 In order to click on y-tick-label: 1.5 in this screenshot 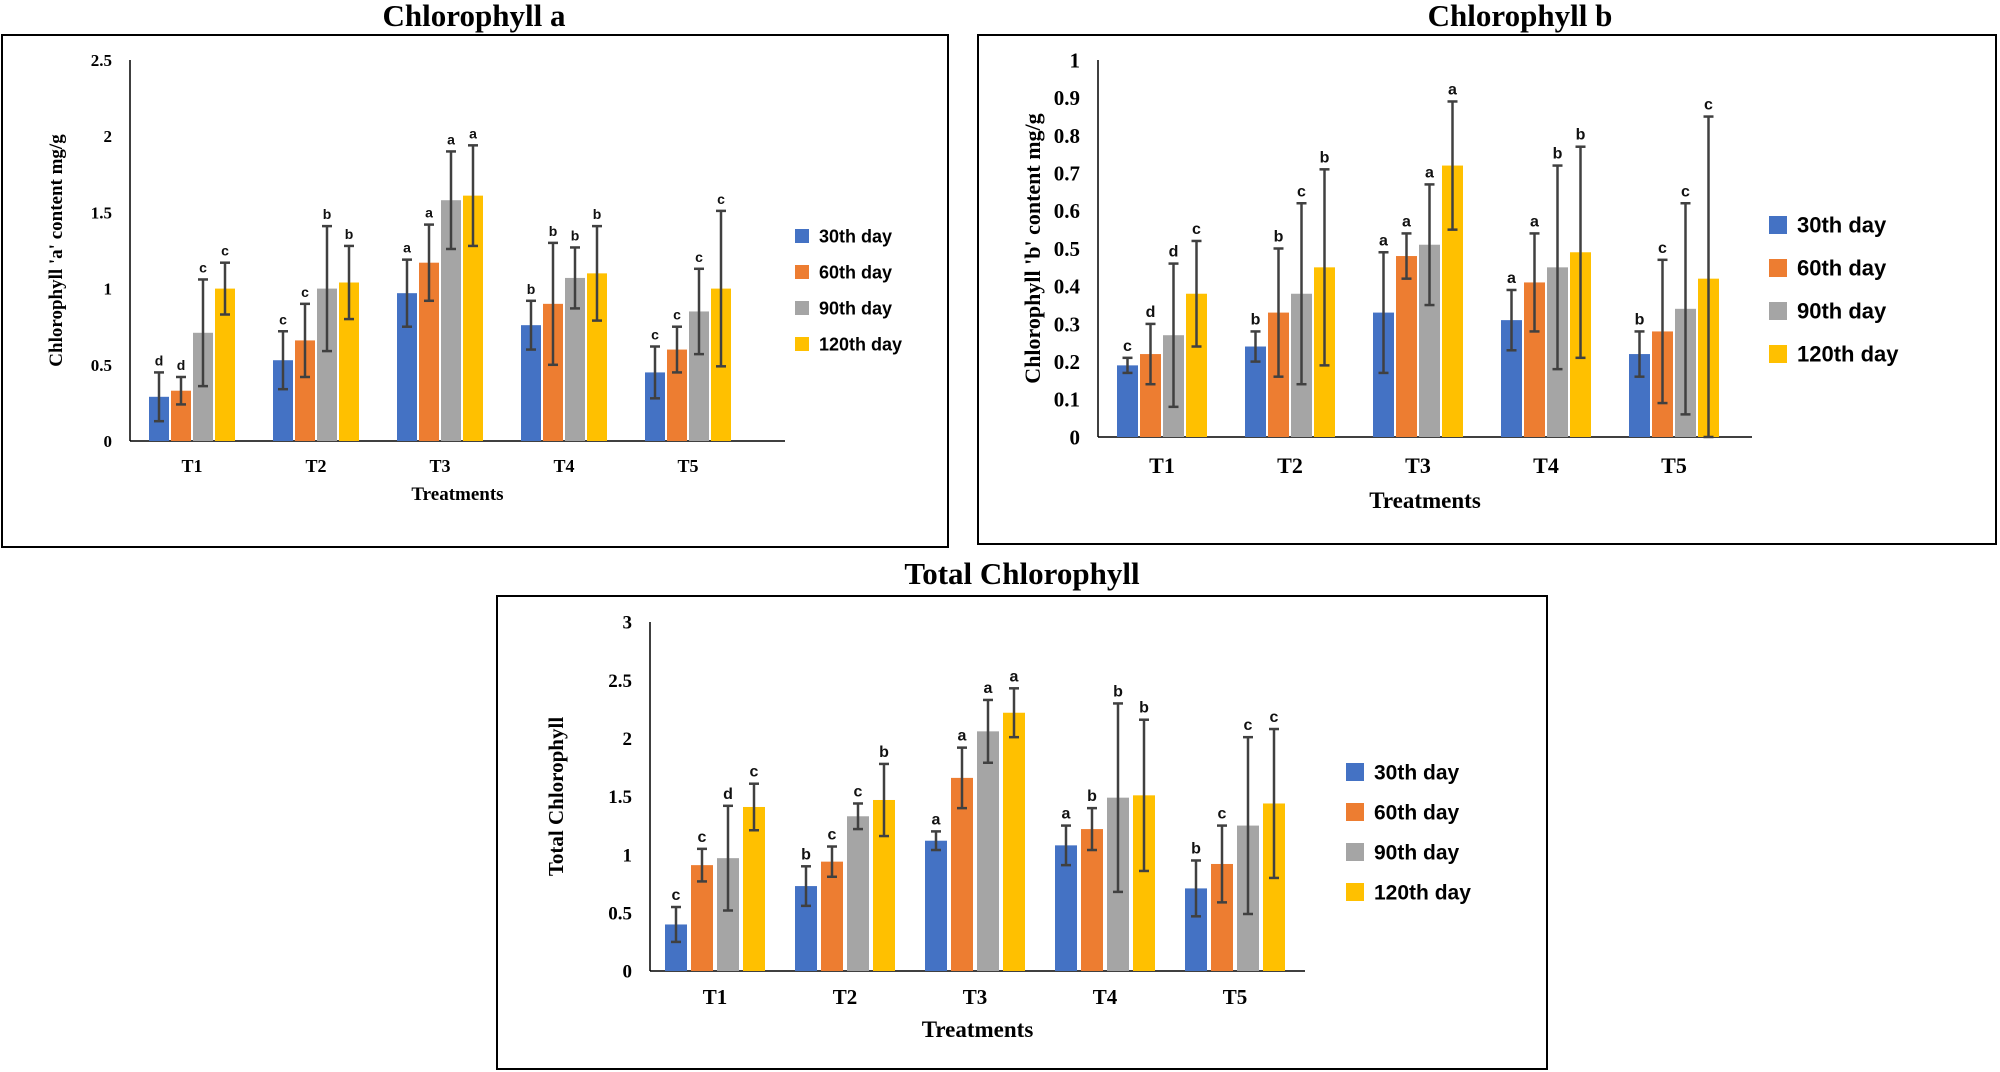, I will do `click(620, 797)`.